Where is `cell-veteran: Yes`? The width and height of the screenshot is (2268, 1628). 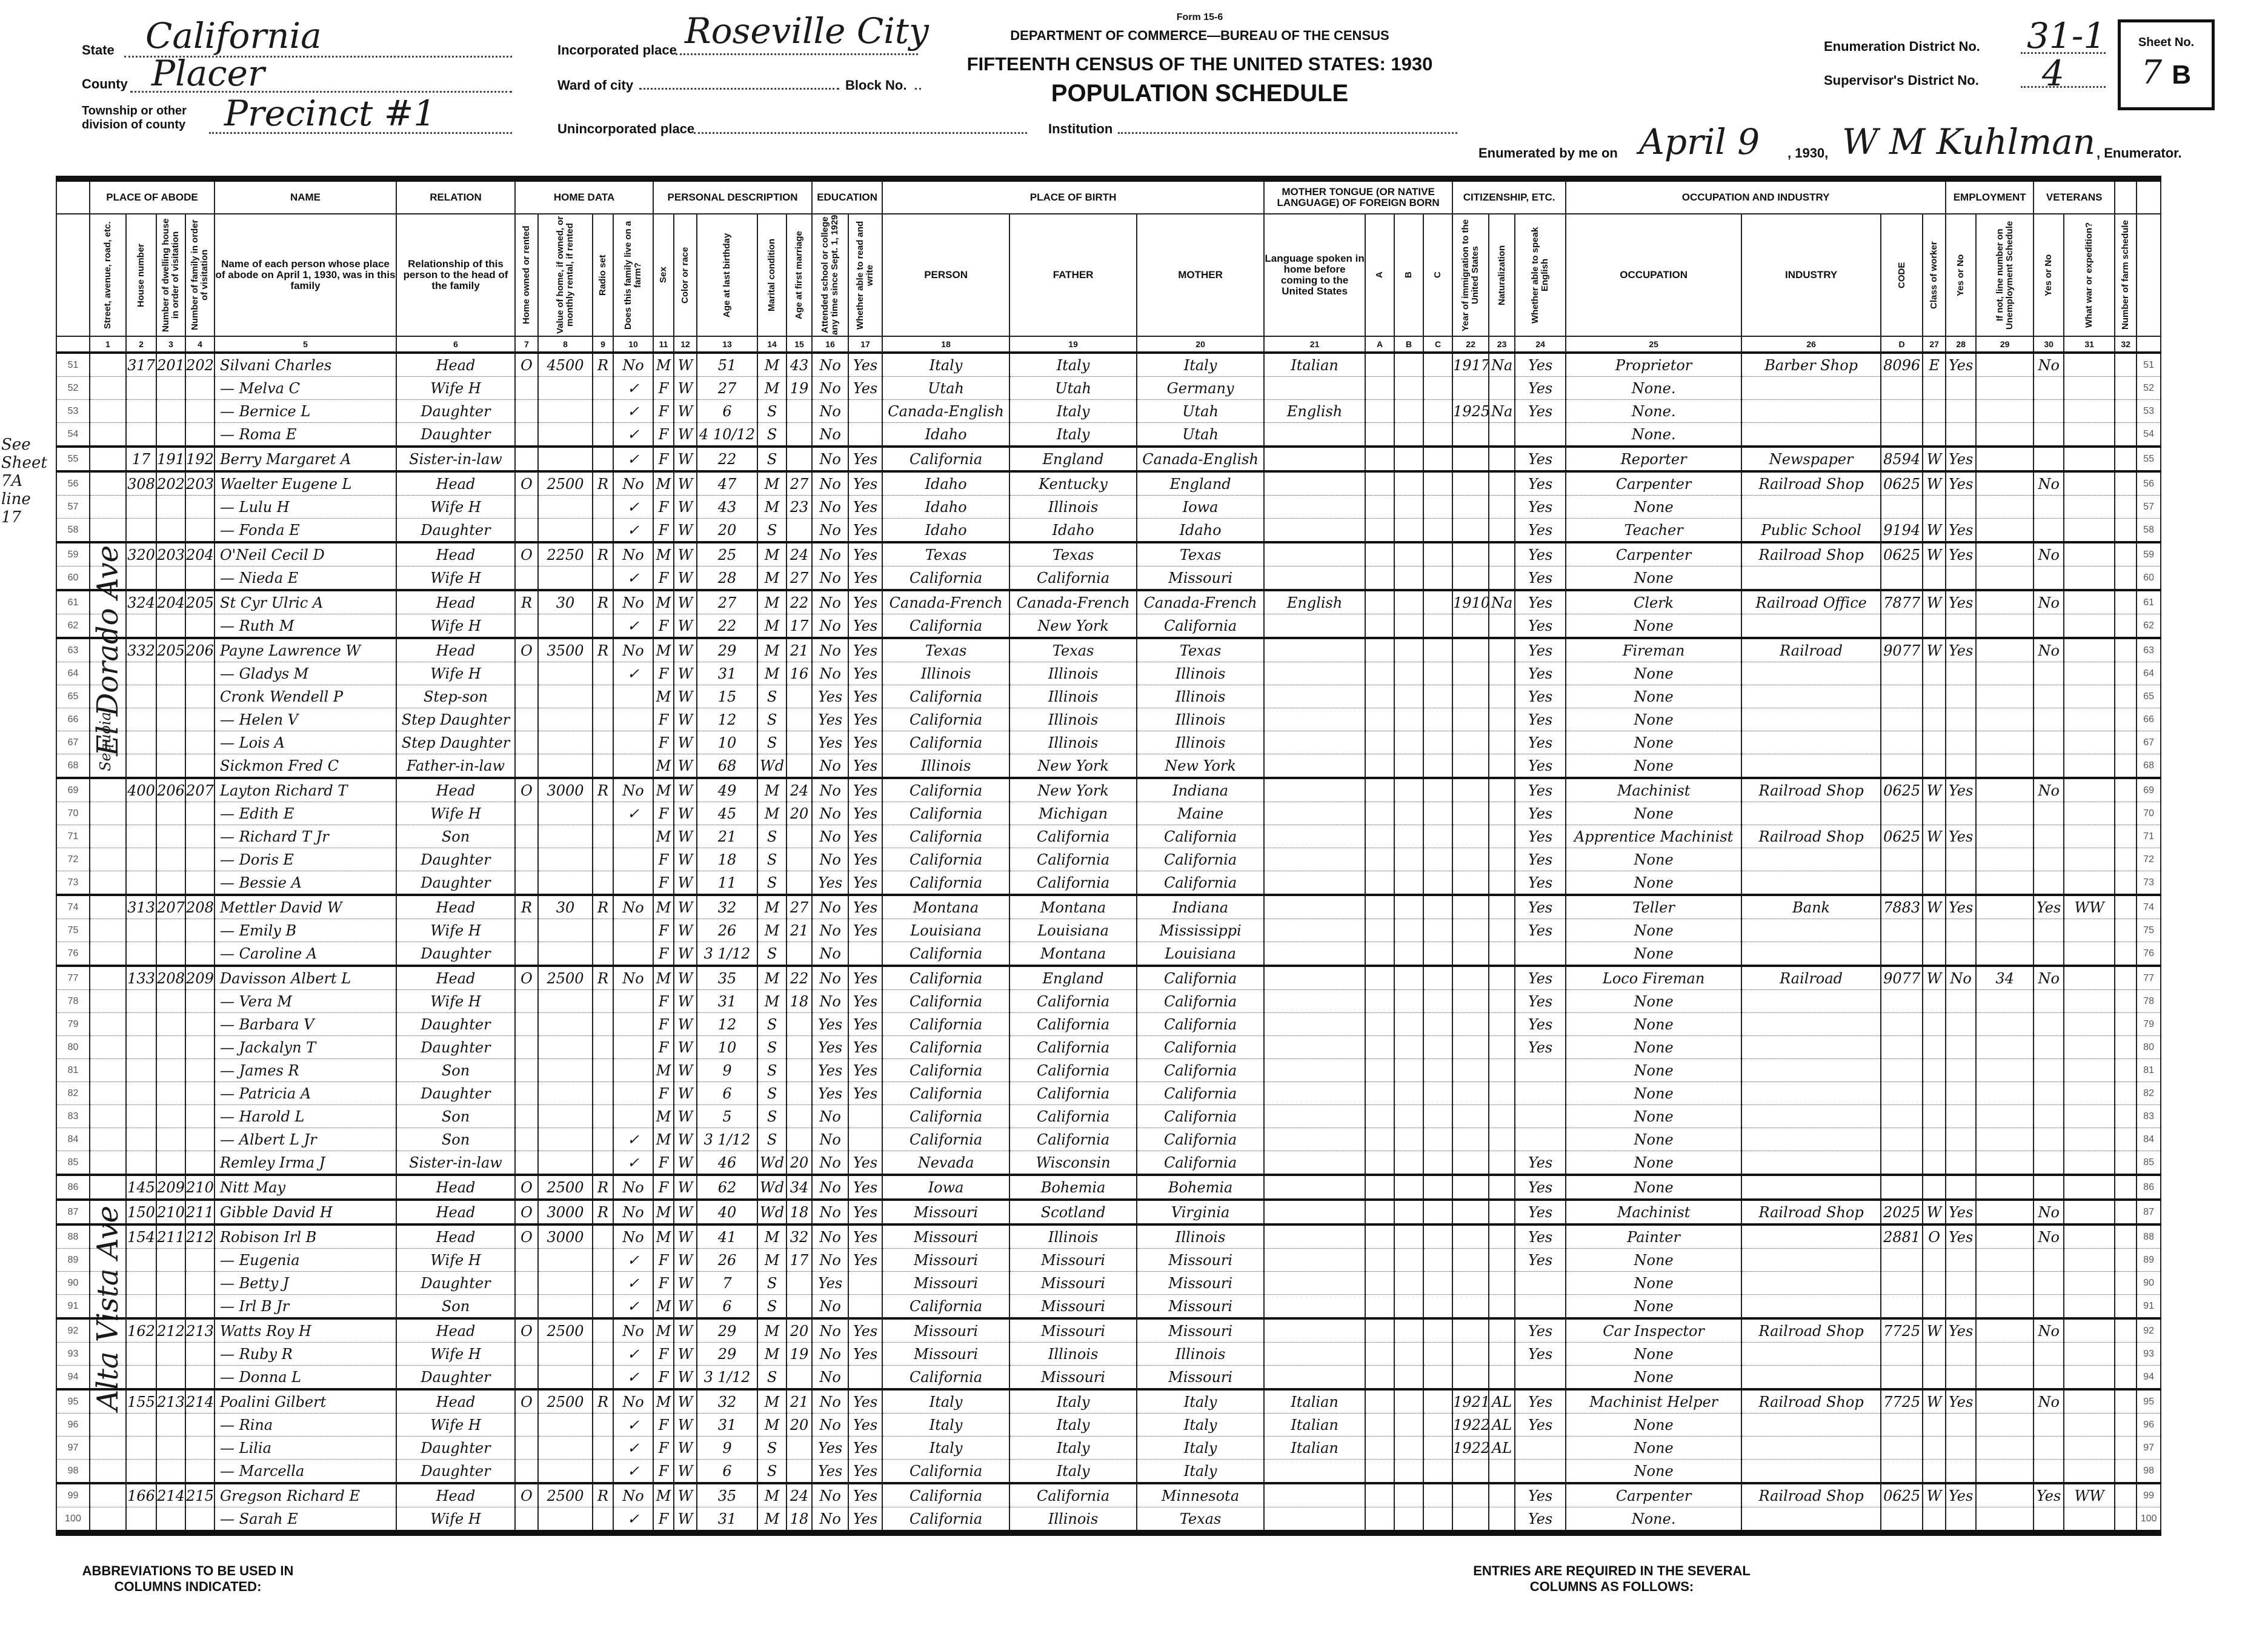
cell-veteran: Yes is located at coordinates (2049, 1494).